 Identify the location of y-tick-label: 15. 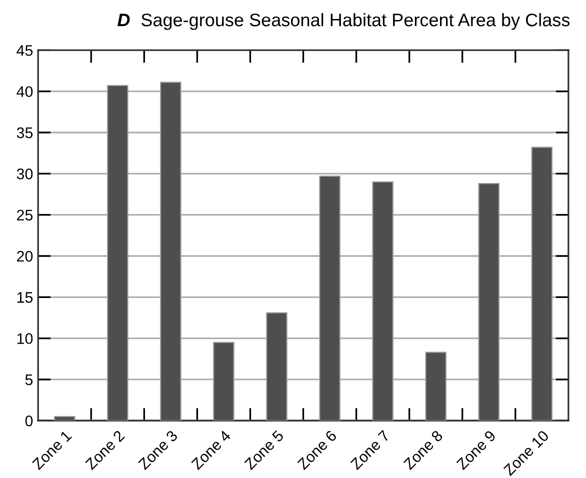
(25, 297).